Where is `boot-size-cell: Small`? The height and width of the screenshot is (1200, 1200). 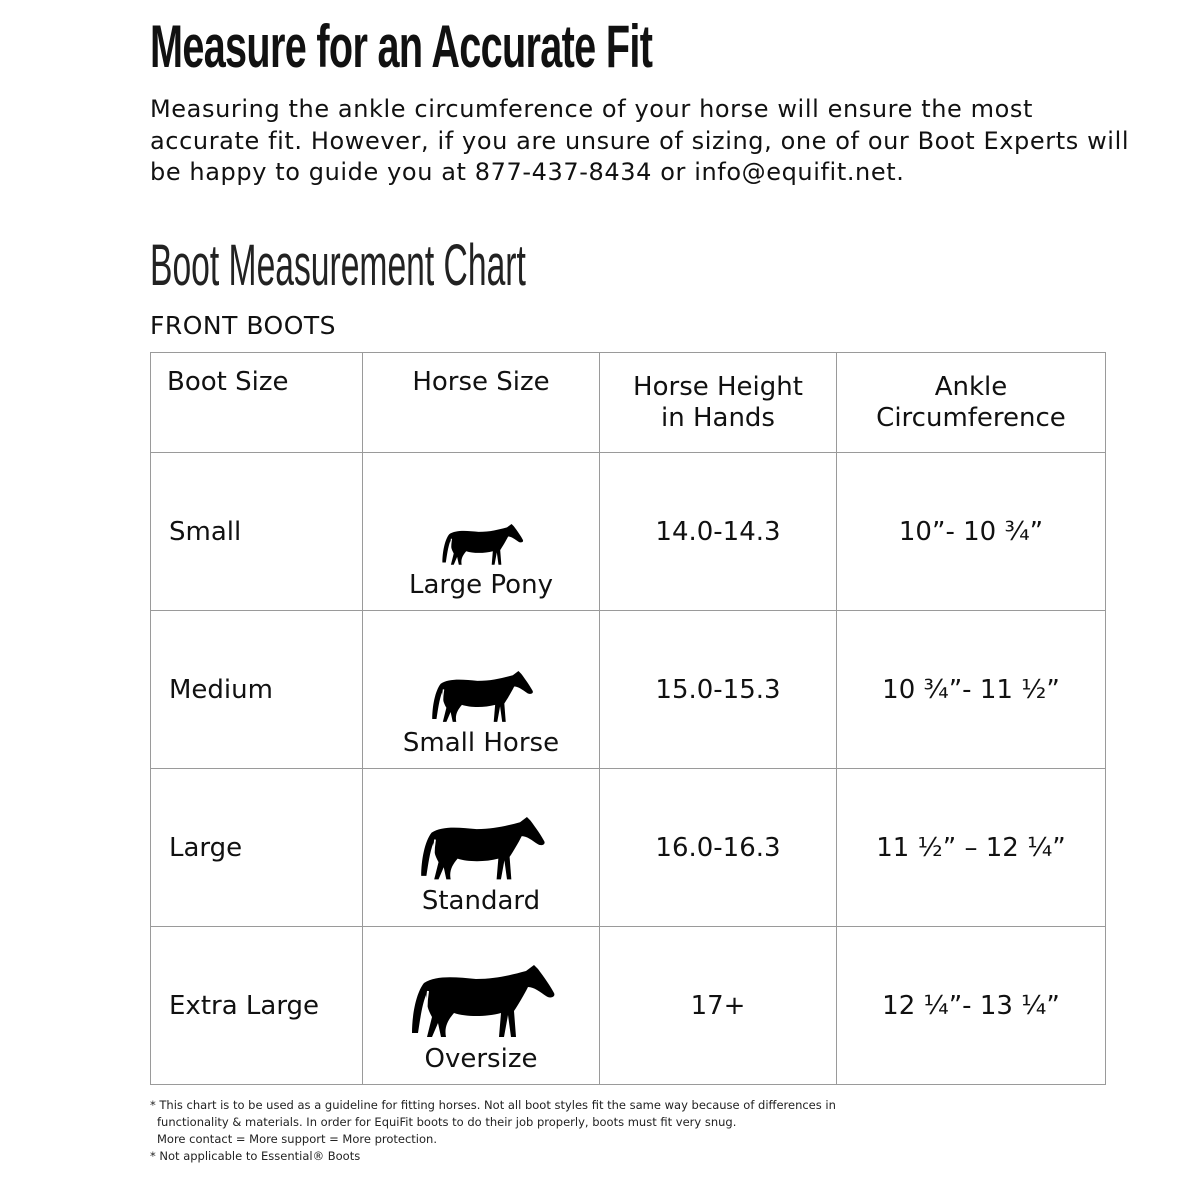 boot-size-cell: Small is located at coordinates (256, 531).